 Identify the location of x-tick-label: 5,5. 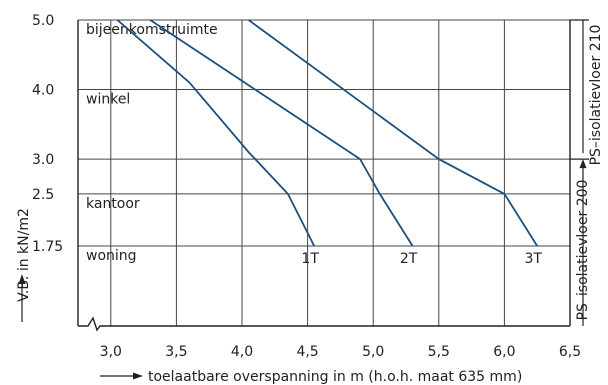
(439, 352).